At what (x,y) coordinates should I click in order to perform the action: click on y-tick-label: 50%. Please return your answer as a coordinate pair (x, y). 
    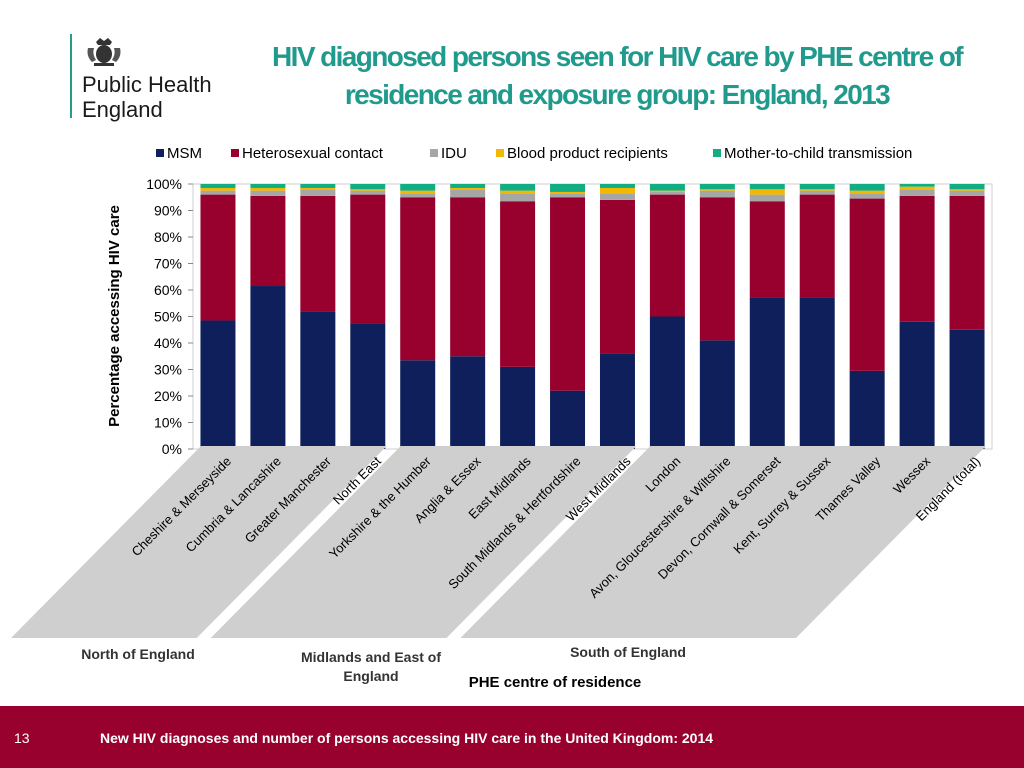
    Looking at the image, I should click on (168, 317).